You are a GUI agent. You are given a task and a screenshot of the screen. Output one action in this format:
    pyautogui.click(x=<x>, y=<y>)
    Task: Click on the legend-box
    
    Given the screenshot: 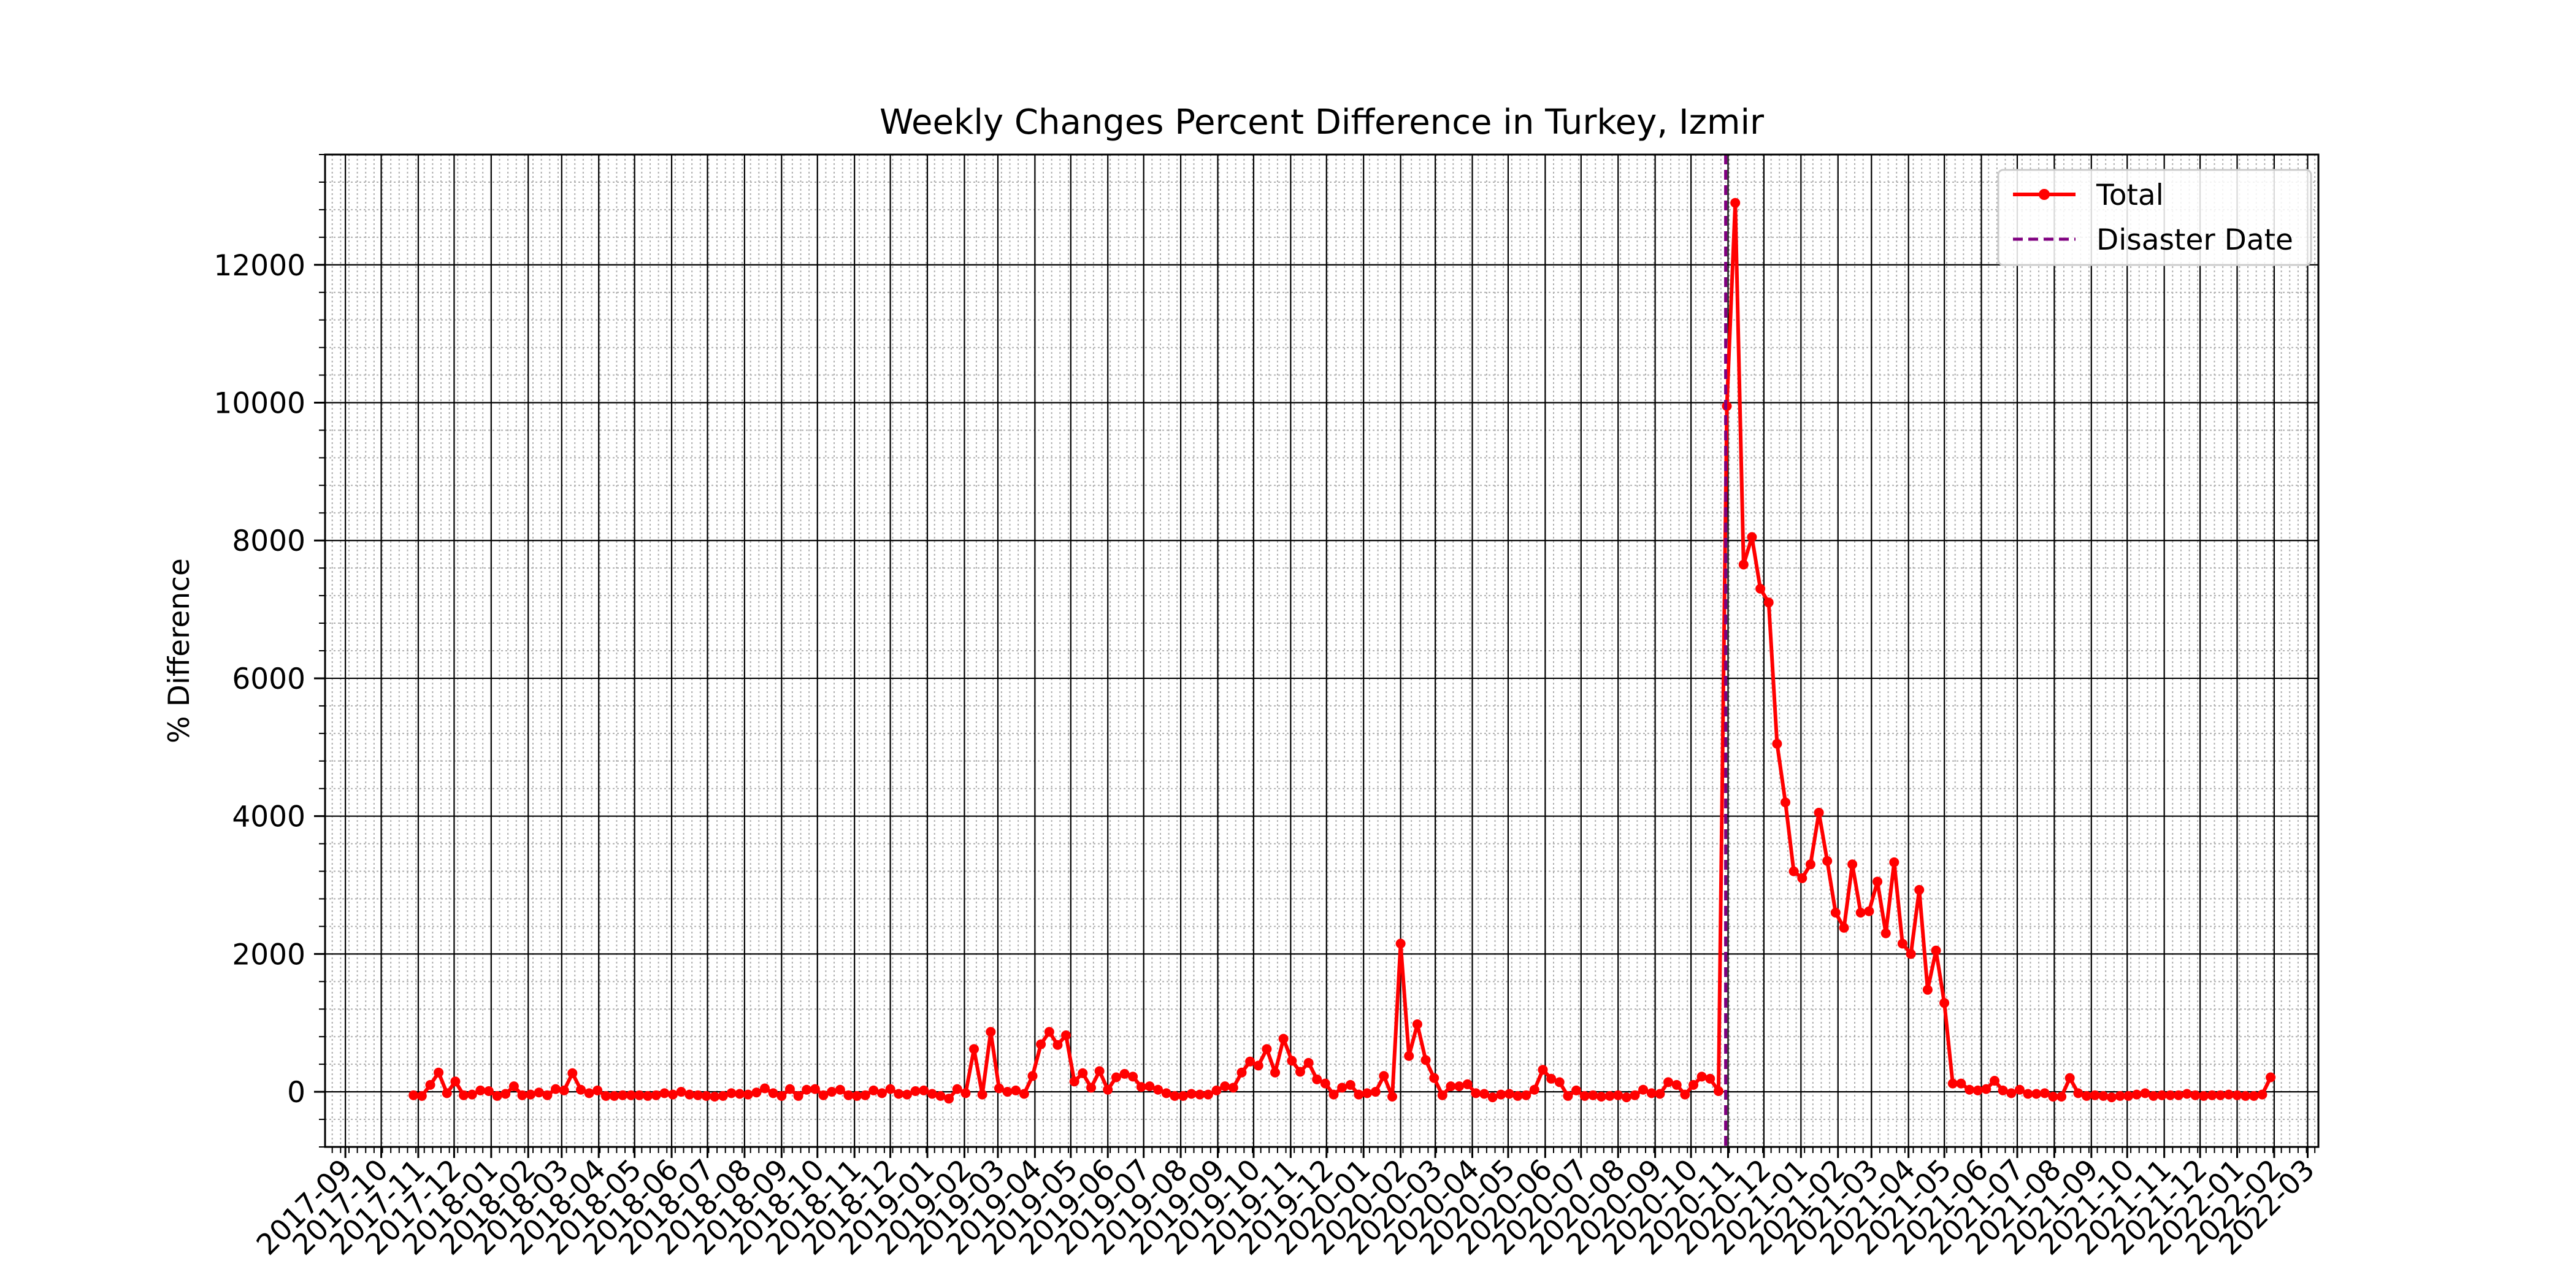 What is the action you would take?
    pyautogui.click(x=2154, y=217)
    